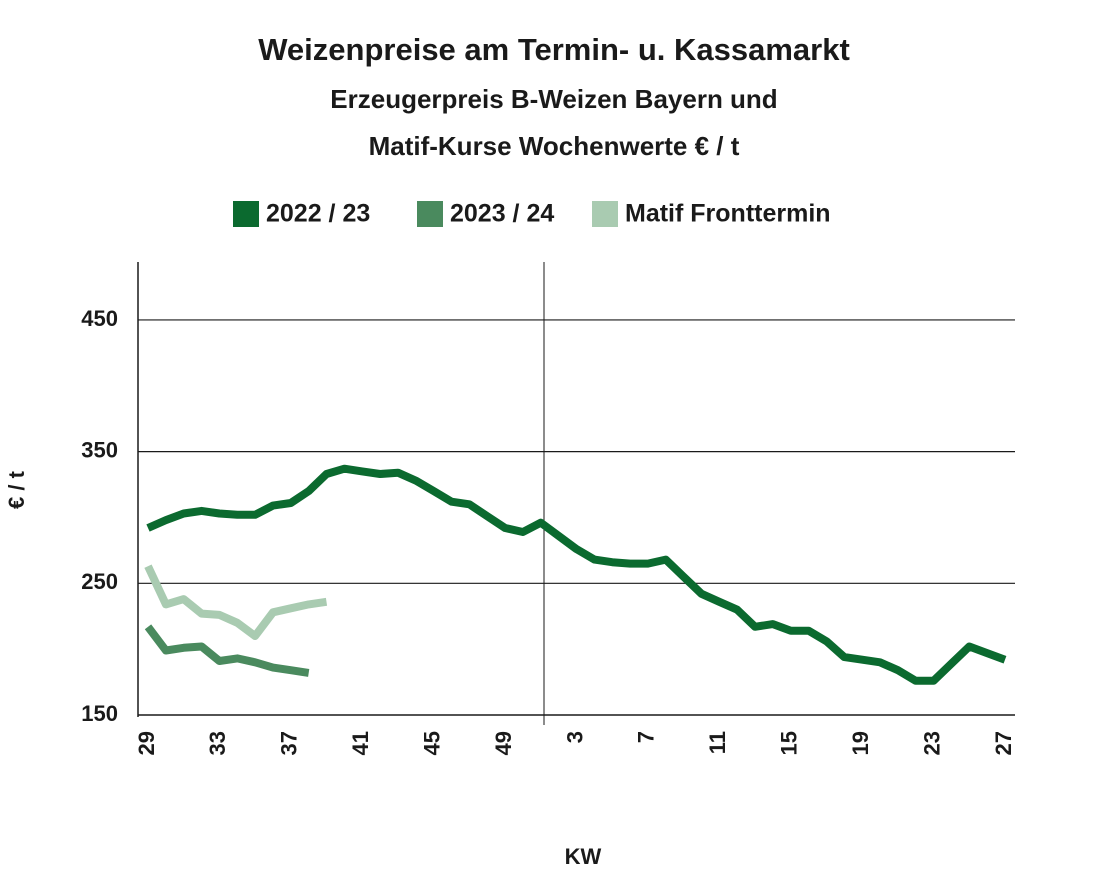 The height and width of the screenshot is (881, 1108). Describe the element at coordinates (217, 743) in the screenshot. I see `x-tick-label: 33` at that location.